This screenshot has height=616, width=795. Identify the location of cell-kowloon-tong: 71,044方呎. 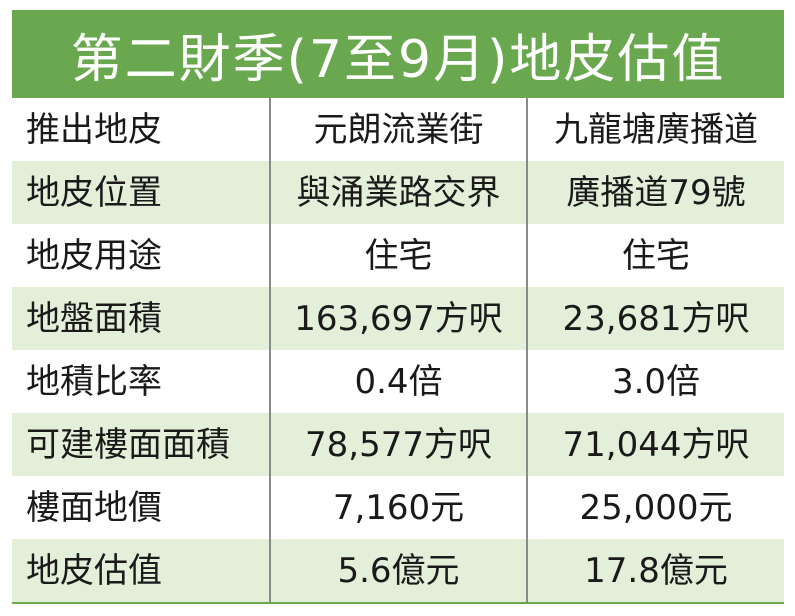
(655, 444).